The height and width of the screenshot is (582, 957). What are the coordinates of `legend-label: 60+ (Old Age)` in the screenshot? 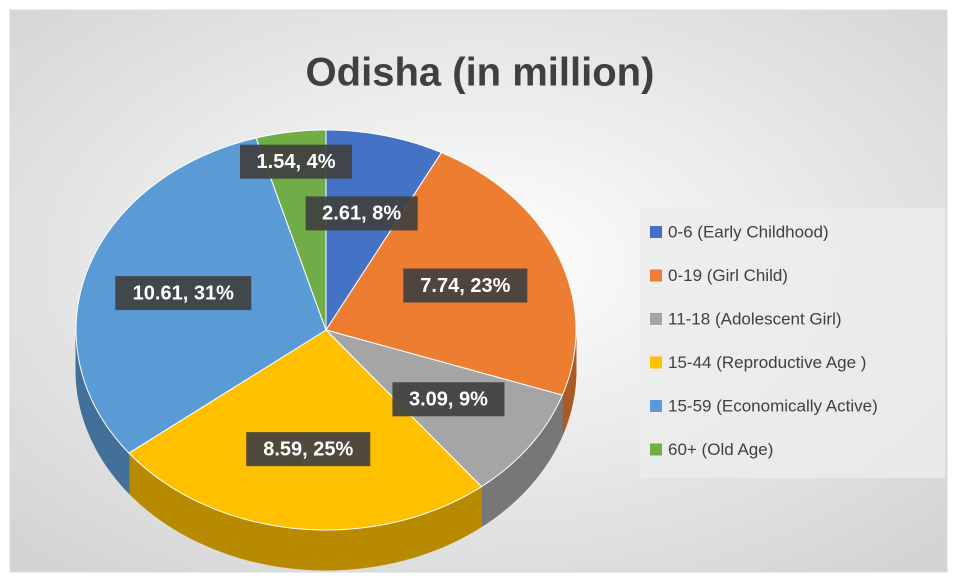 It's located at (720, 449).